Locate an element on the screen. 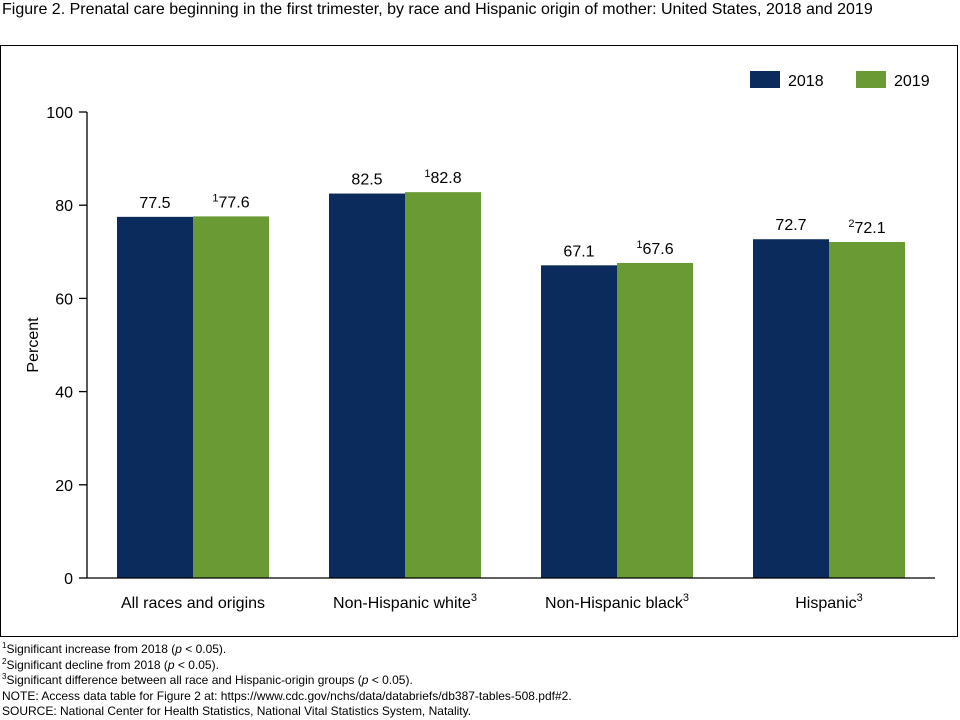 The width and height of the screenshot is (960, 720). footnote-3-marker: 3 is located at coordinates (4, 676).